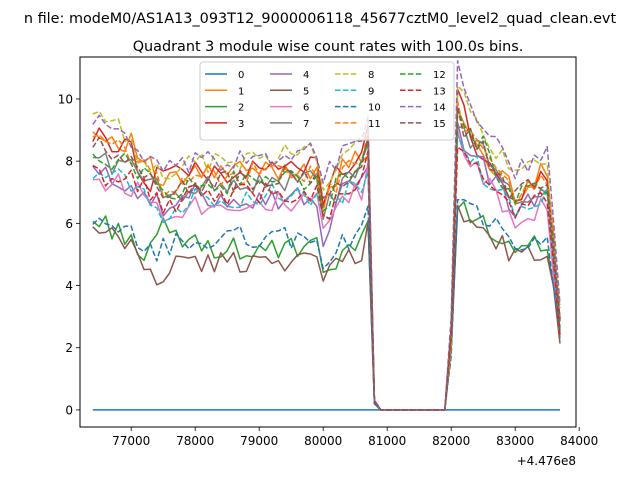 This screenshot has width=640, height=480. What do you see at coordinates (65, 99) in the screenshot?
I see `y-tick-label: 10` at bounding box center [65, 99].